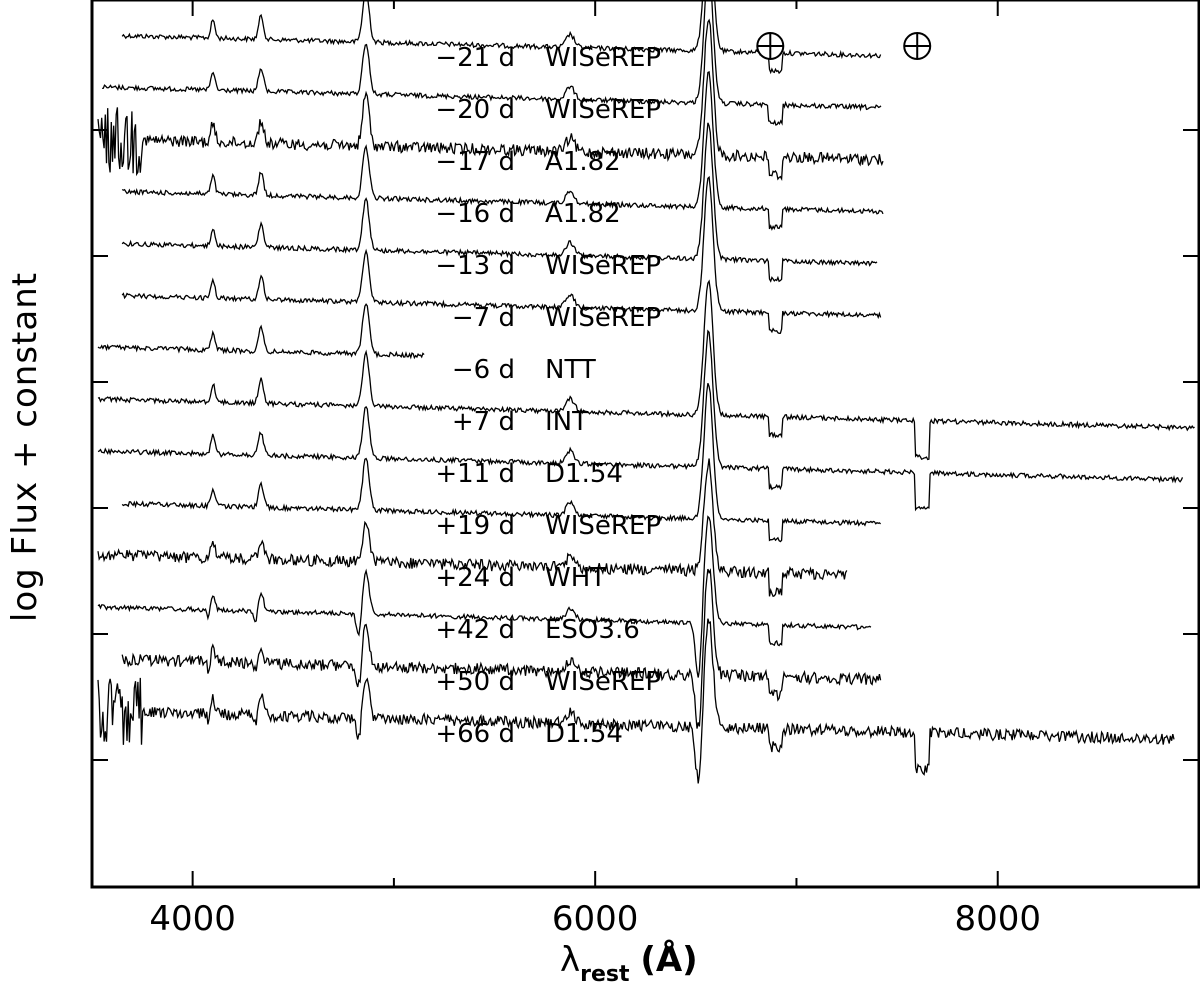 This screenshot has height=988, width=1200. I want to click on x-tick-label: 8000, so click(997, 919).